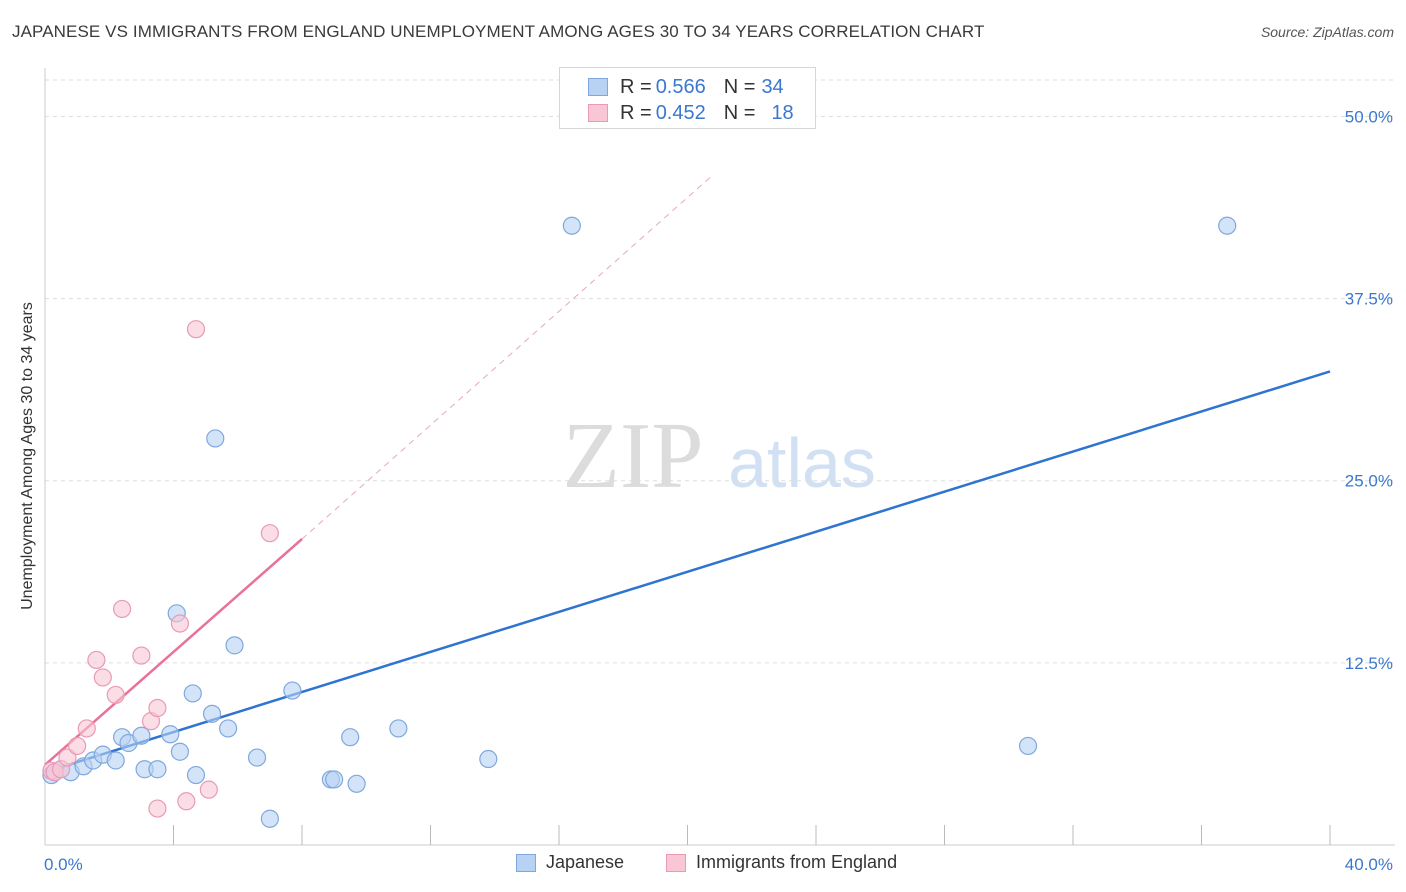 This screenshot has width=1406, height=892. What do you see at coordinates (1369, 299) in the screenshot?
I see `y-tick-label: 37.5%` at bounding box center [1369, 299].